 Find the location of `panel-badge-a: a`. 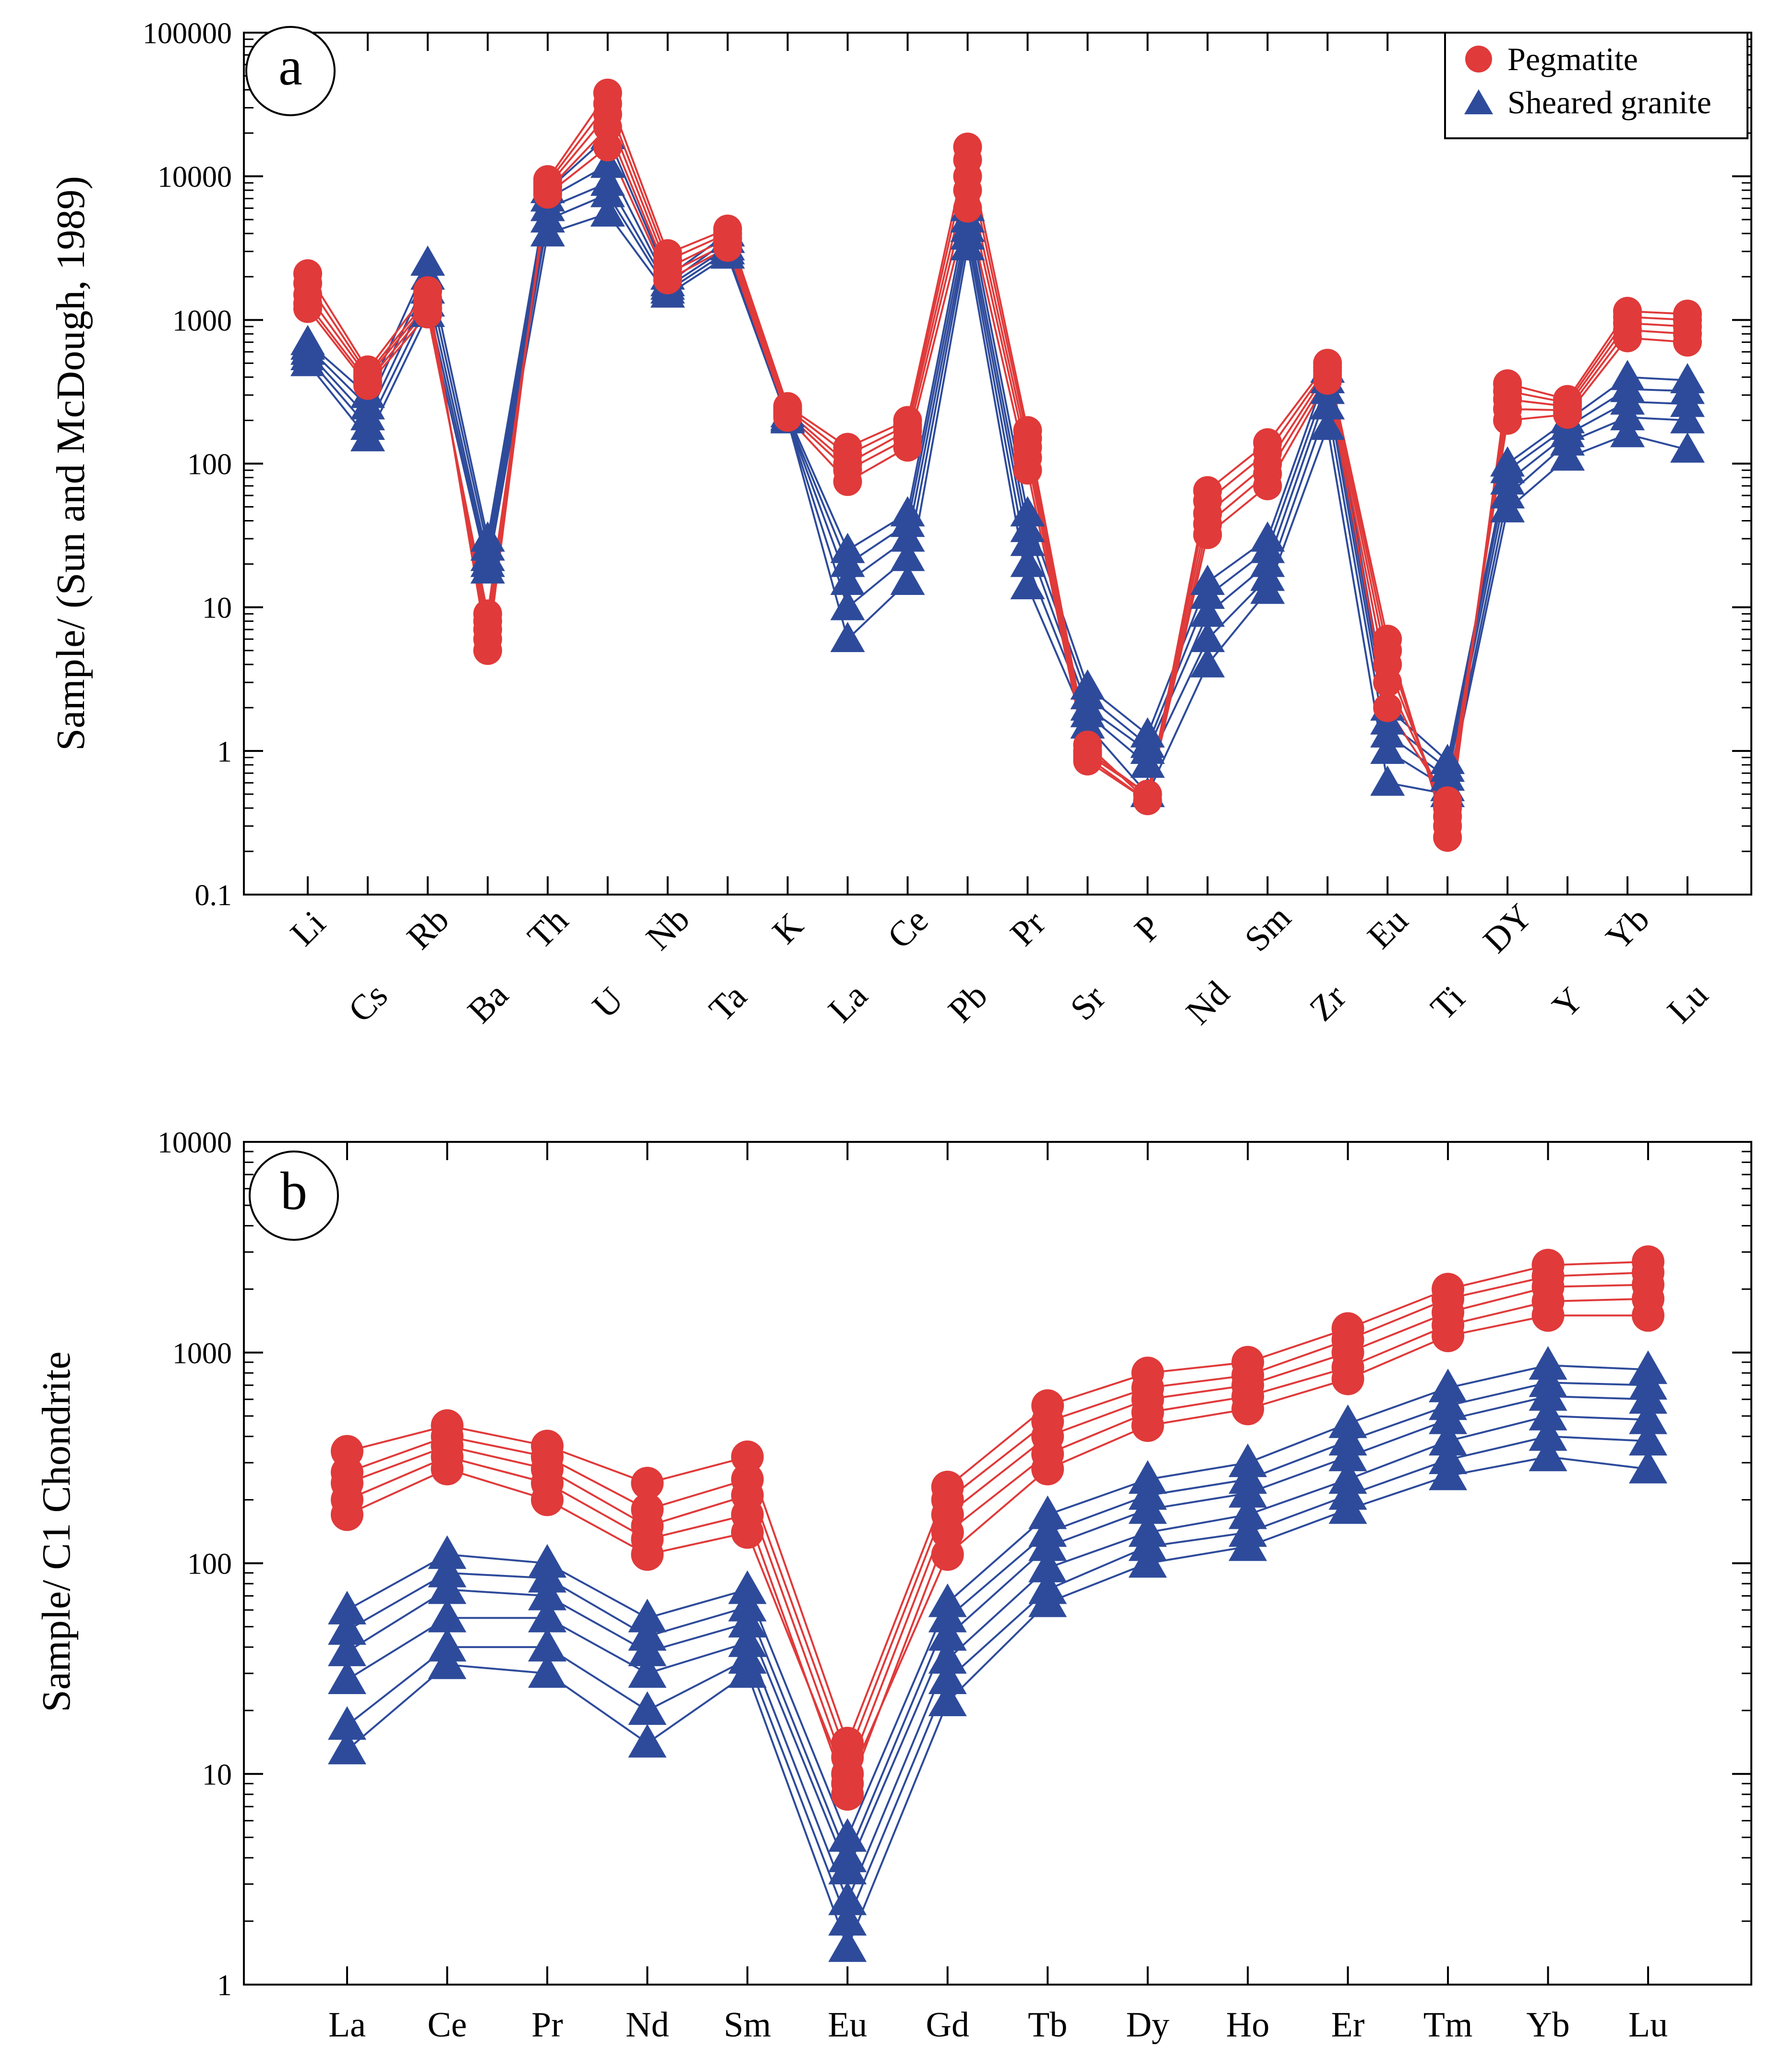

panel-badge-a: a is located at coordinates (290, 71).